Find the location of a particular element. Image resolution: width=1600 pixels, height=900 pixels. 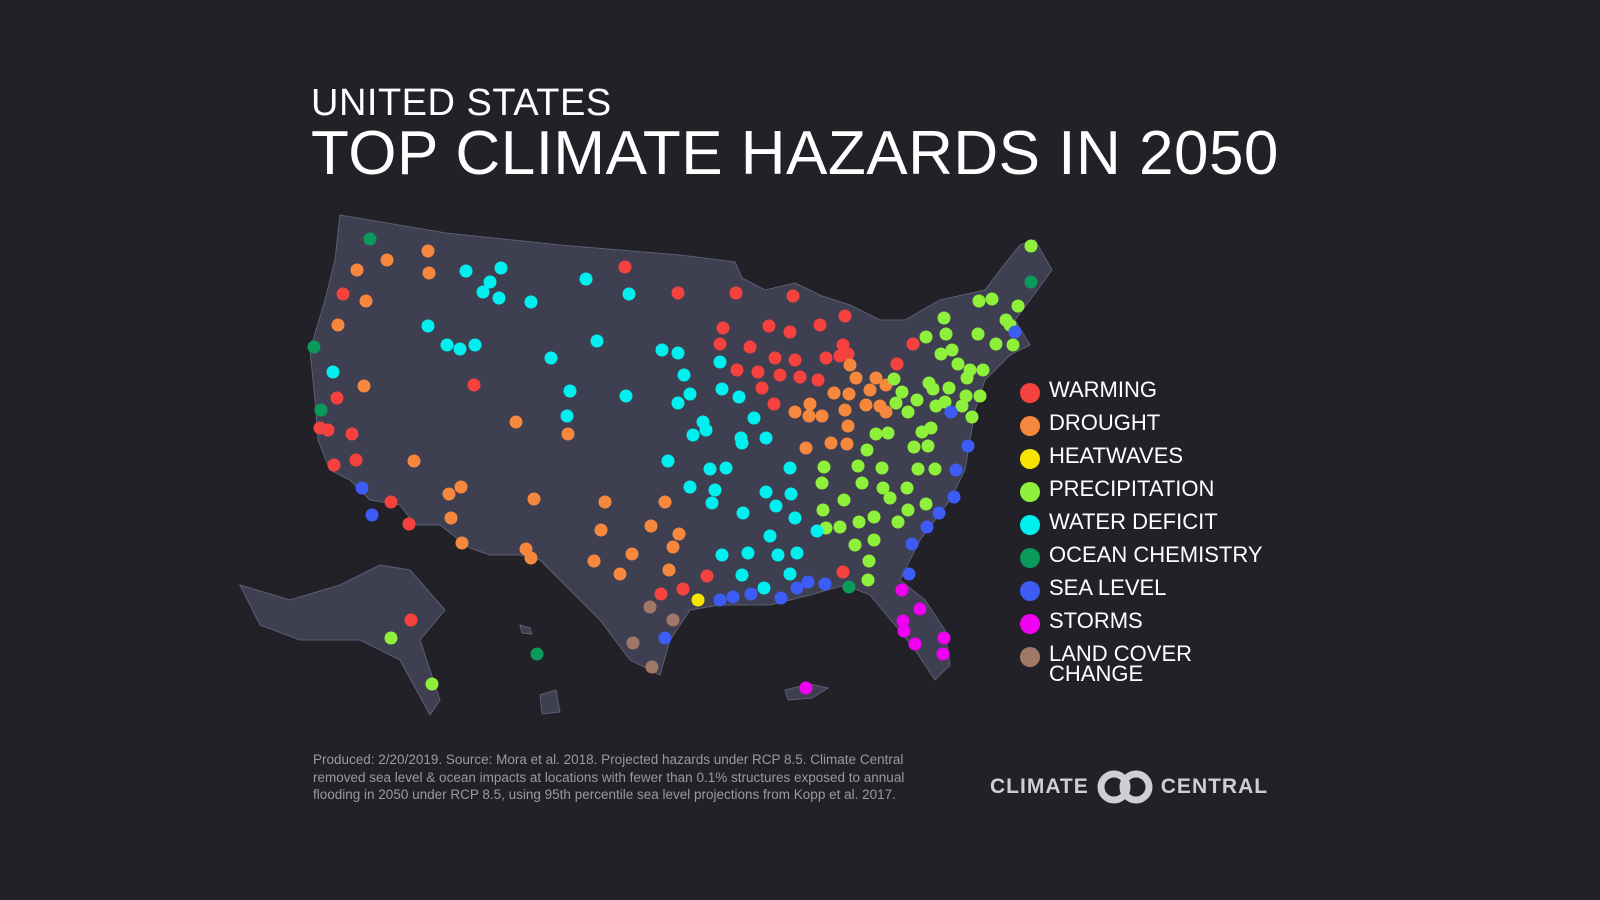

legend-item-water-deficit: WATER DEFICIT is located at coordinates (1149, 528).